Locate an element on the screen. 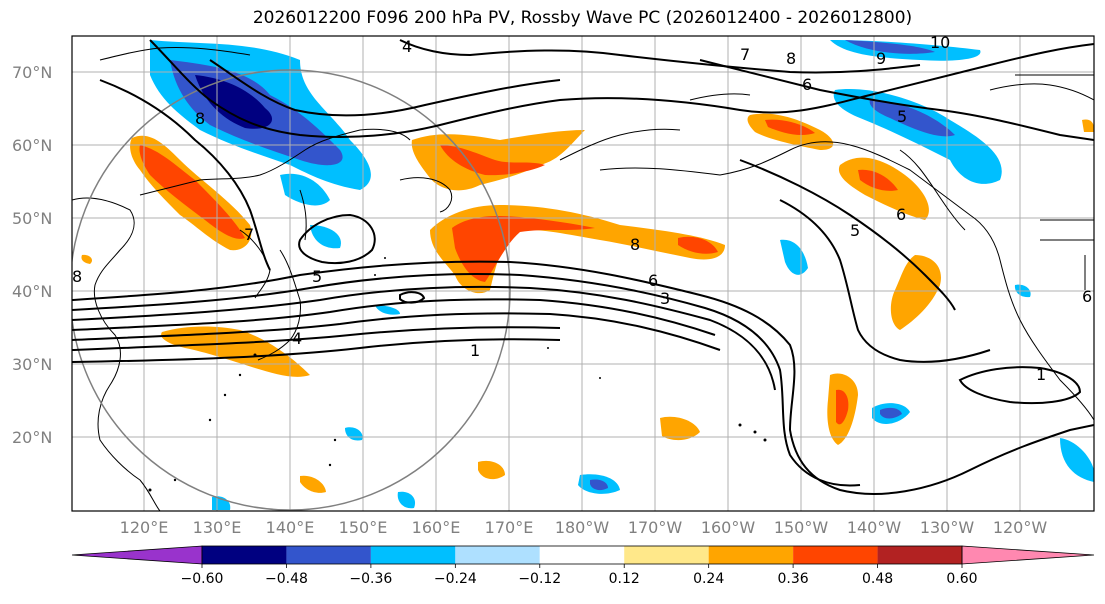  lon-label: 140°E is located at coordinates (290, 527).